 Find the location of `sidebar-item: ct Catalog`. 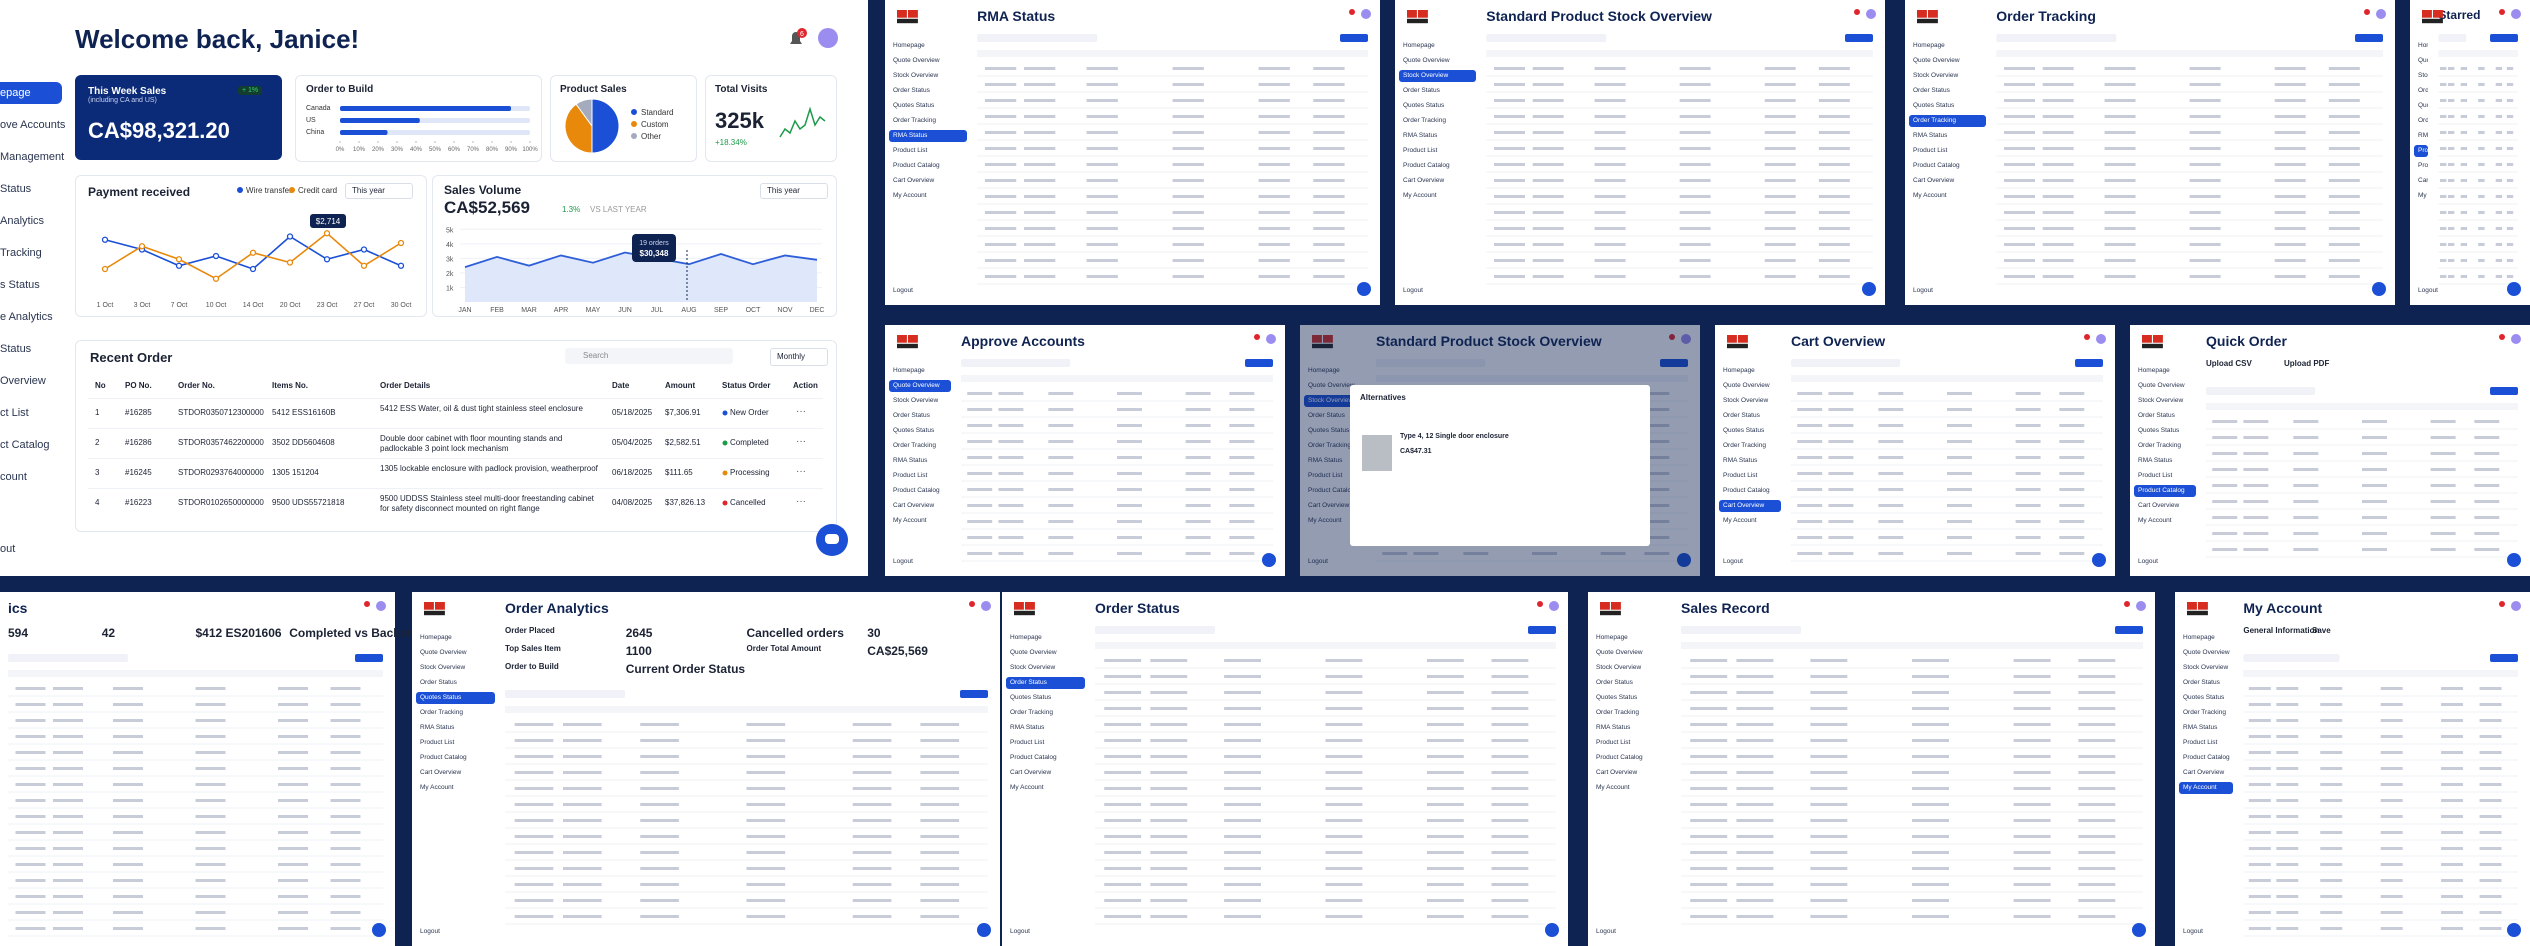

sidebar-item: ct Catalog is located at coordinates (25, 445).